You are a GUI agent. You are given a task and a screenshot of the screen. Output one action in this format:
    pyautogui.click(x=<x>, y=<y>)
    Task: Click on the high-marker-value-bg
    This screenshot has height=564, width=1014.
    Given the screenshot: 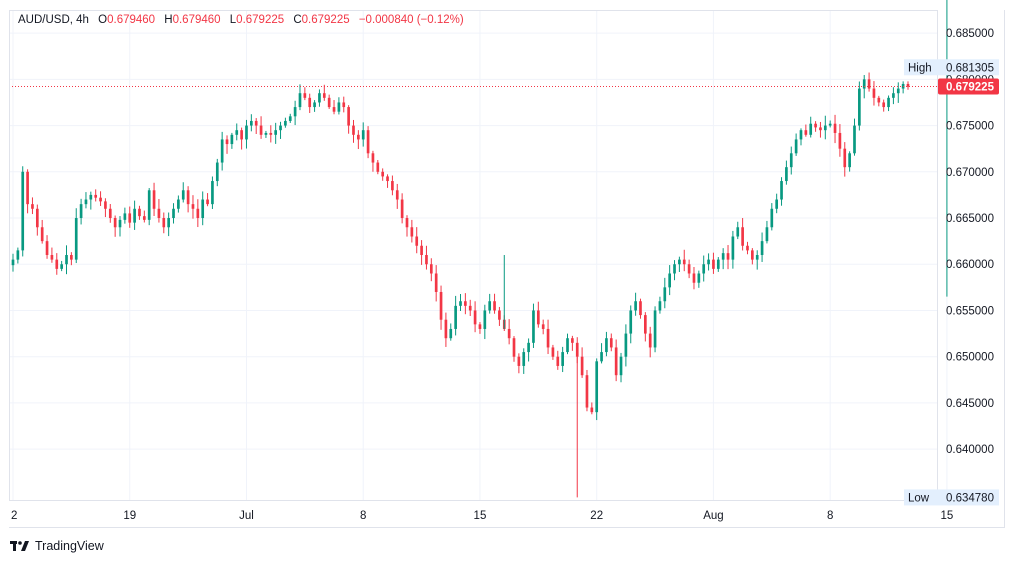 What is the action you would take?
    pyautogui.click(x=968, y=67)
    